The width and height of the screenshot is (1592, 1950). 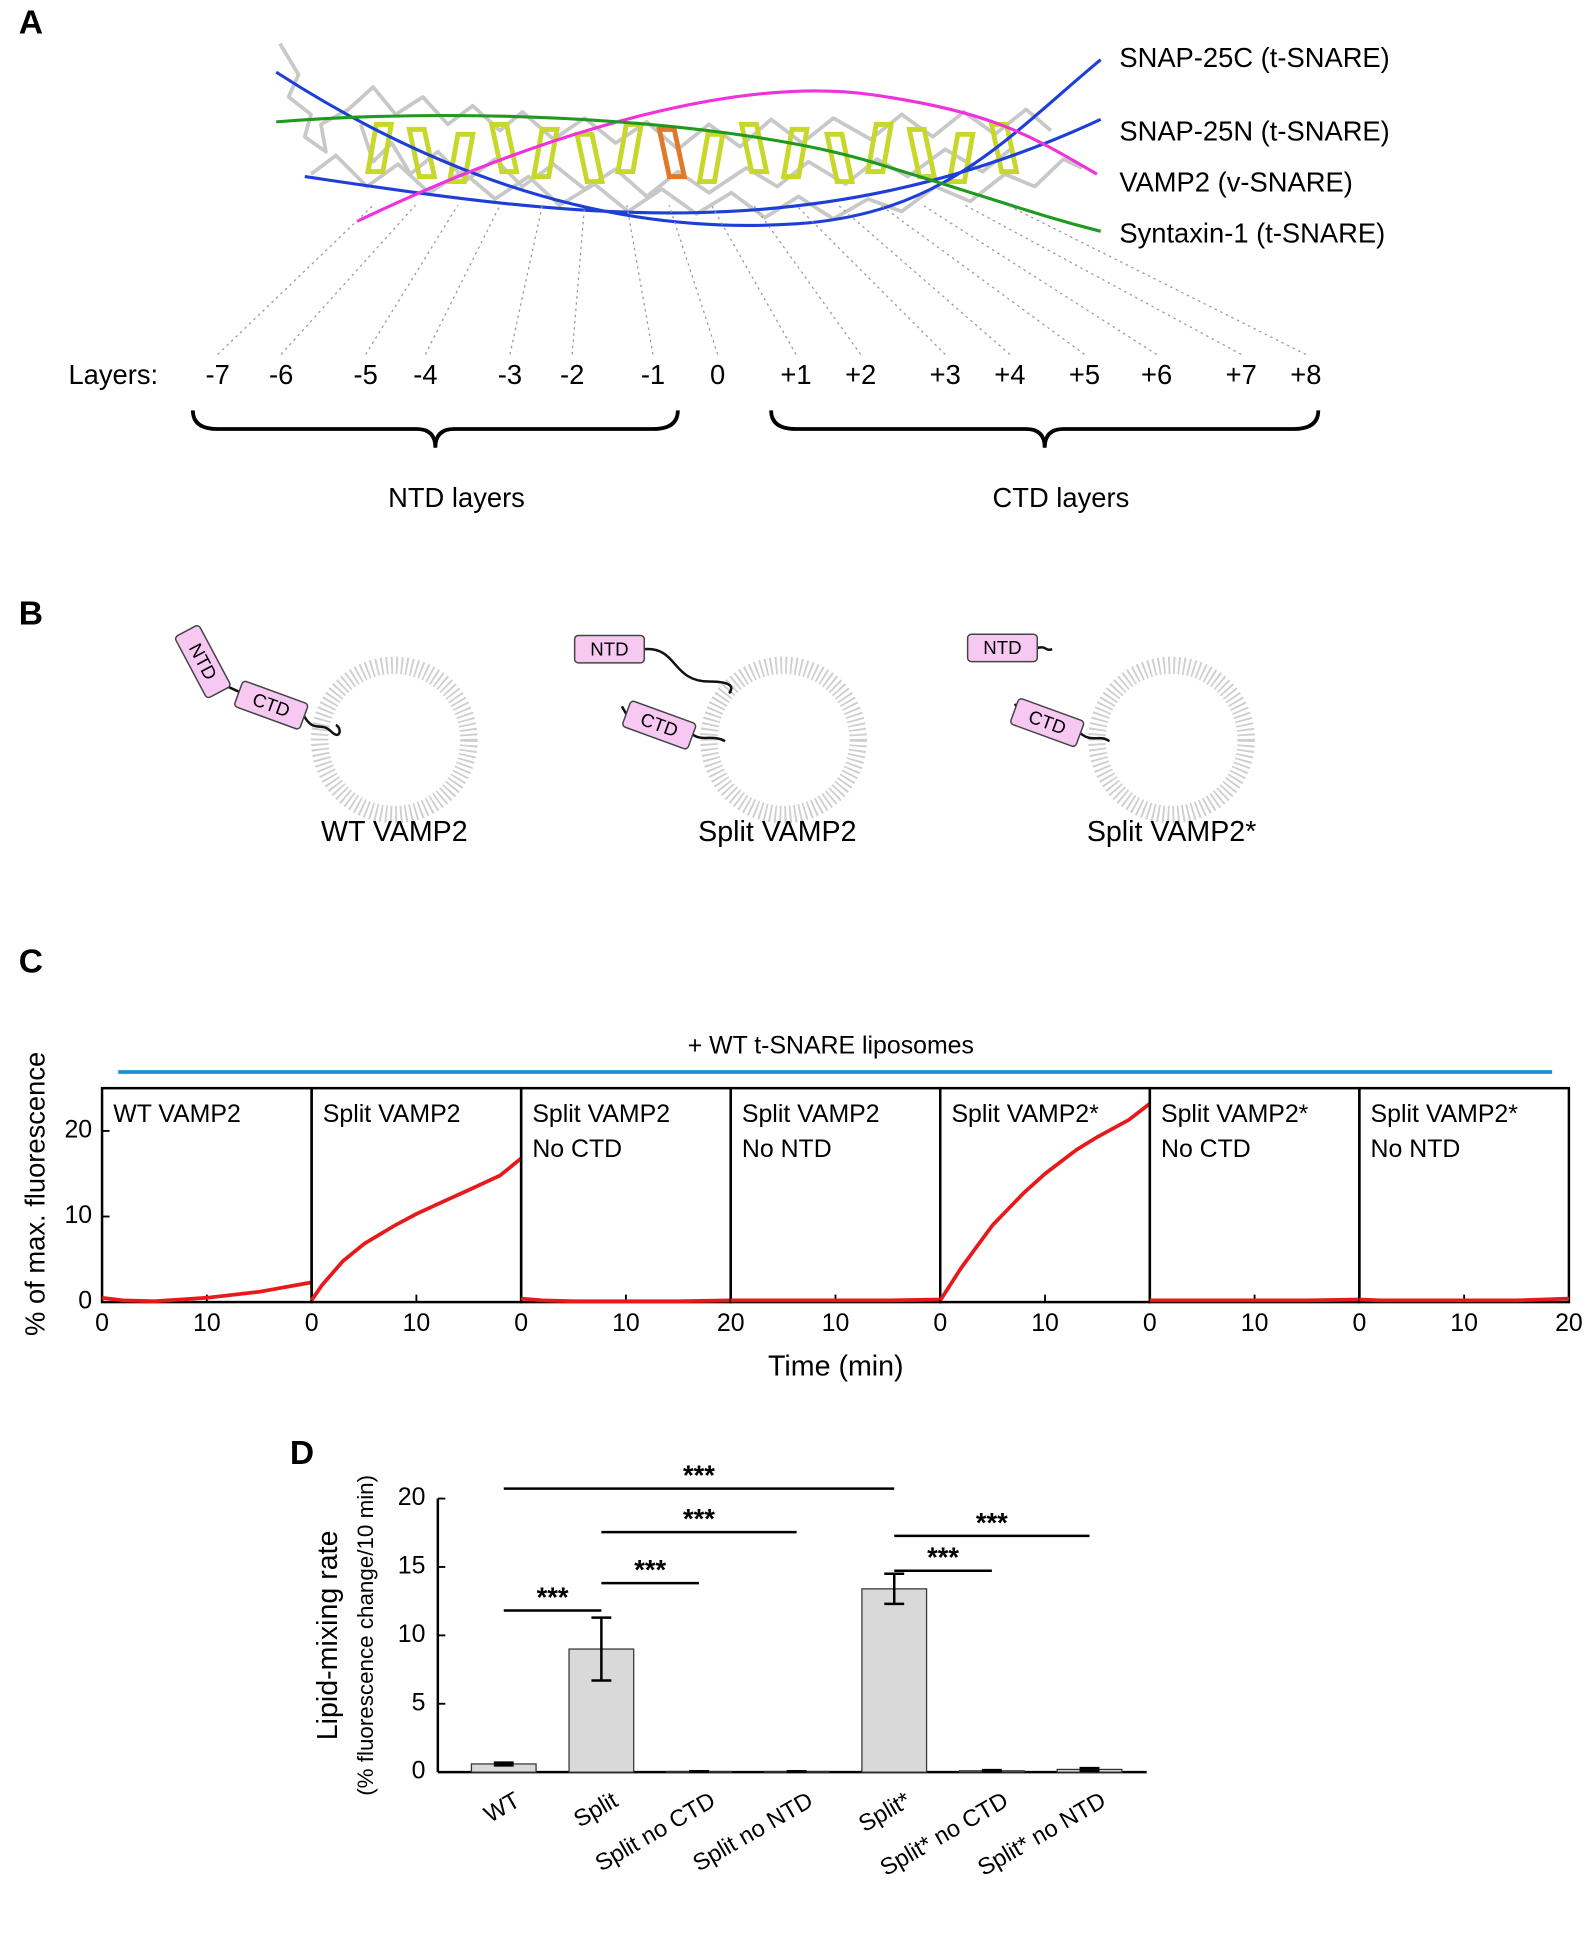 I want to click on x-tick-label: WT, so click(x=502, y=1808).